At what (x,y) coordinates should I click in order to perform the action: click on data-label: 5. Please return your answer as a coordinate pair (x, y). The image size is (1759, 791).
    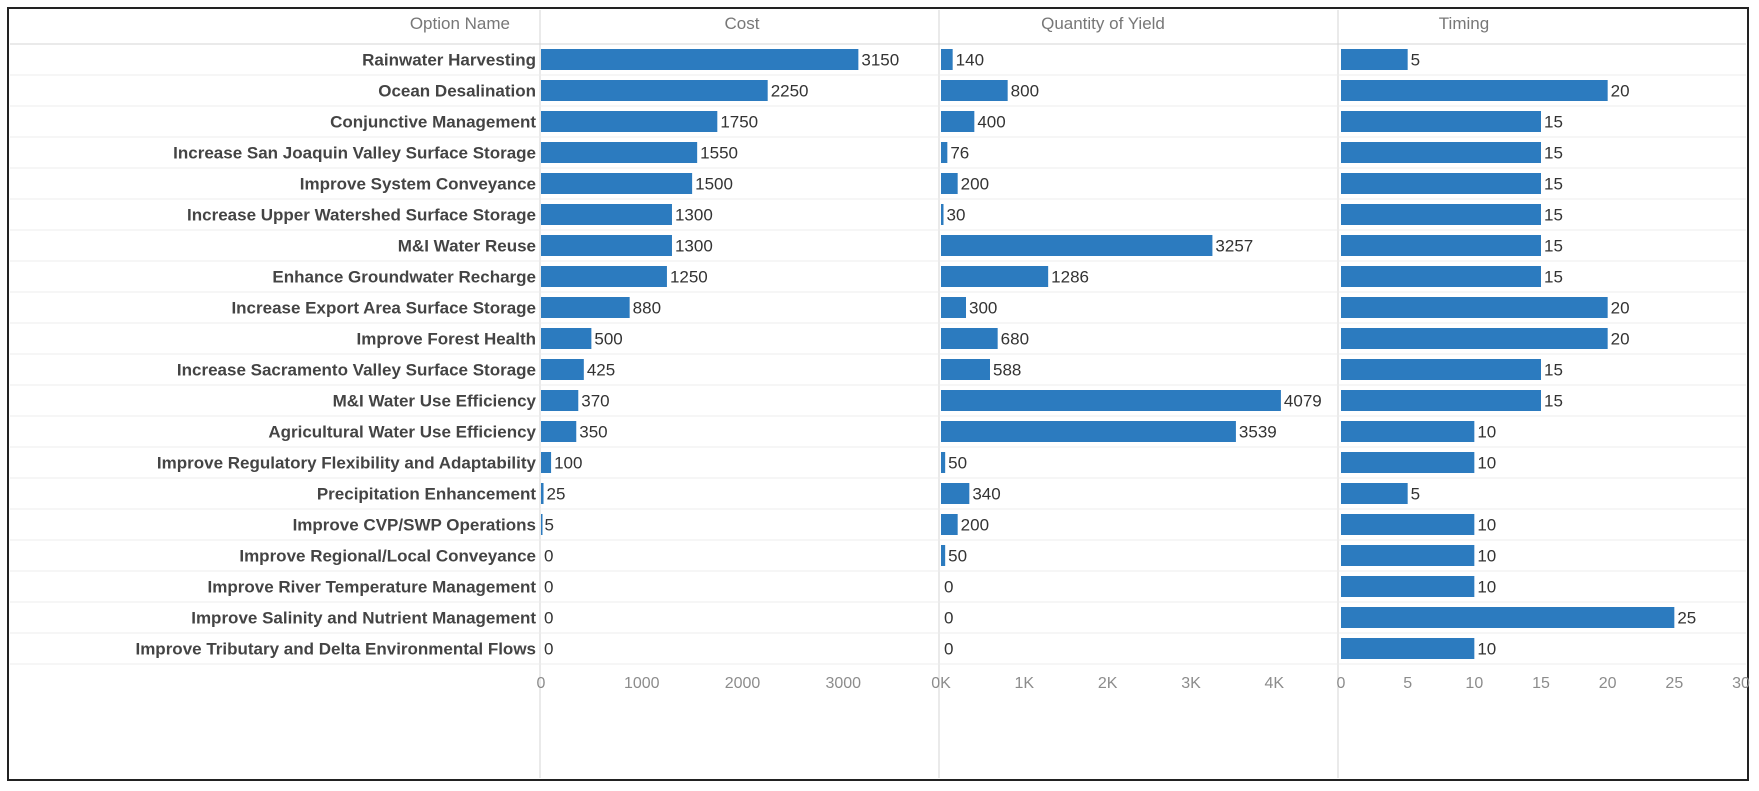
    Looking at the image, I should click on (1415, 494).